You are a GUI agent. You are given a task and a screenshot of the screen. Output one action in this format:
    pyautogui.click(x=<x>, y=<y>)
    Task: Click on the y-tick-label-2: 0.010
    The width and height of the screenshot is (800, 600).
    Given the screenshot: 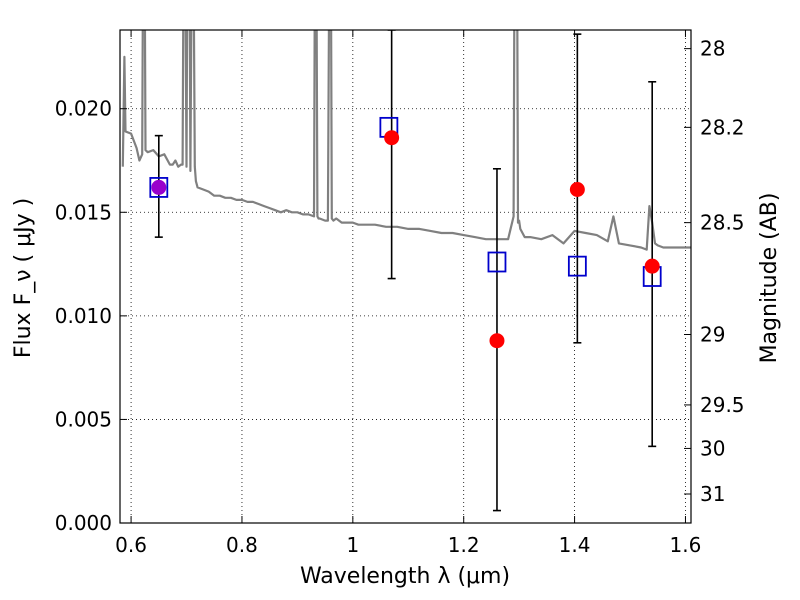 What is the action you would take?
    pyautogui.click(x=83, y=316)
    